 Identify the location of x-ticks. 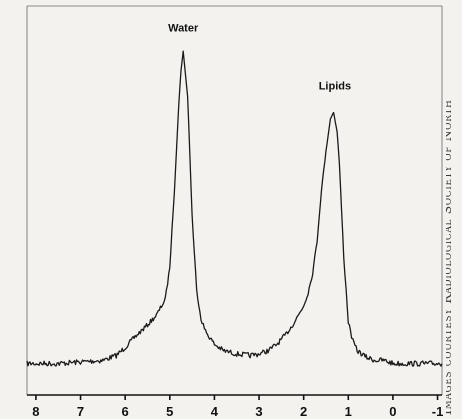
(237, 397).